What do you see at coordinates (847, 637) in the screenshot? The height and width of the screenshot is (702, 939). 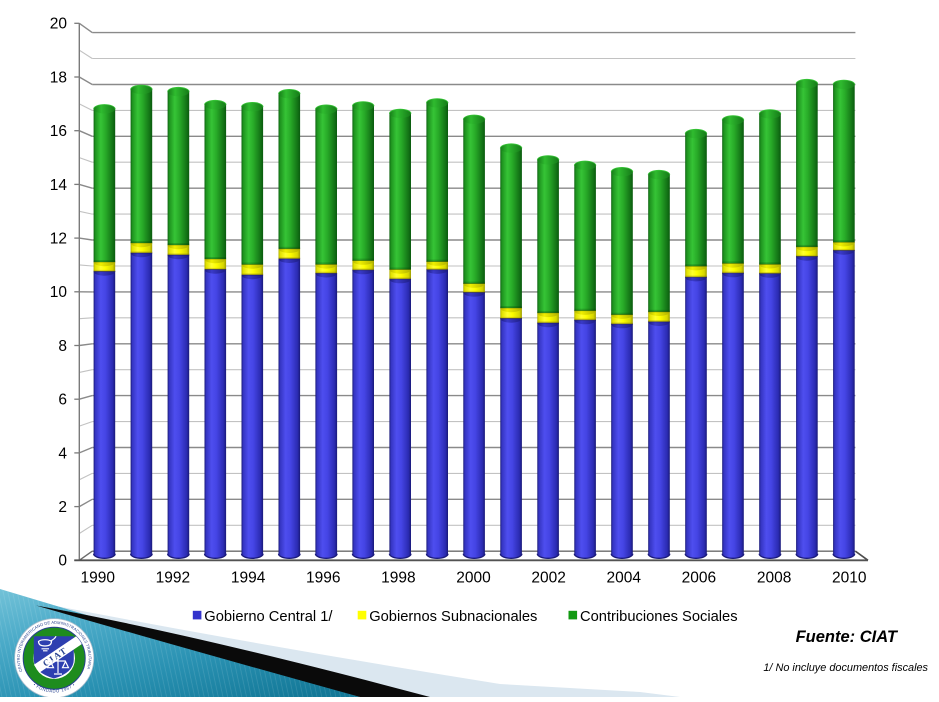 I see `svg-text: Fuente: CIAT` at bounding box center [847, 637].